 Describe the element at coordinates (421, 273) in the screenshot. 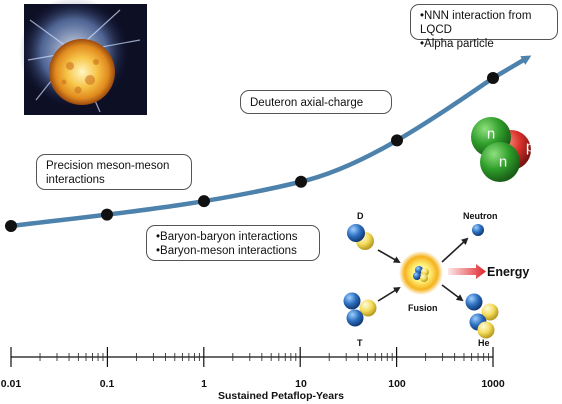

I see `fusion-core` at that location.